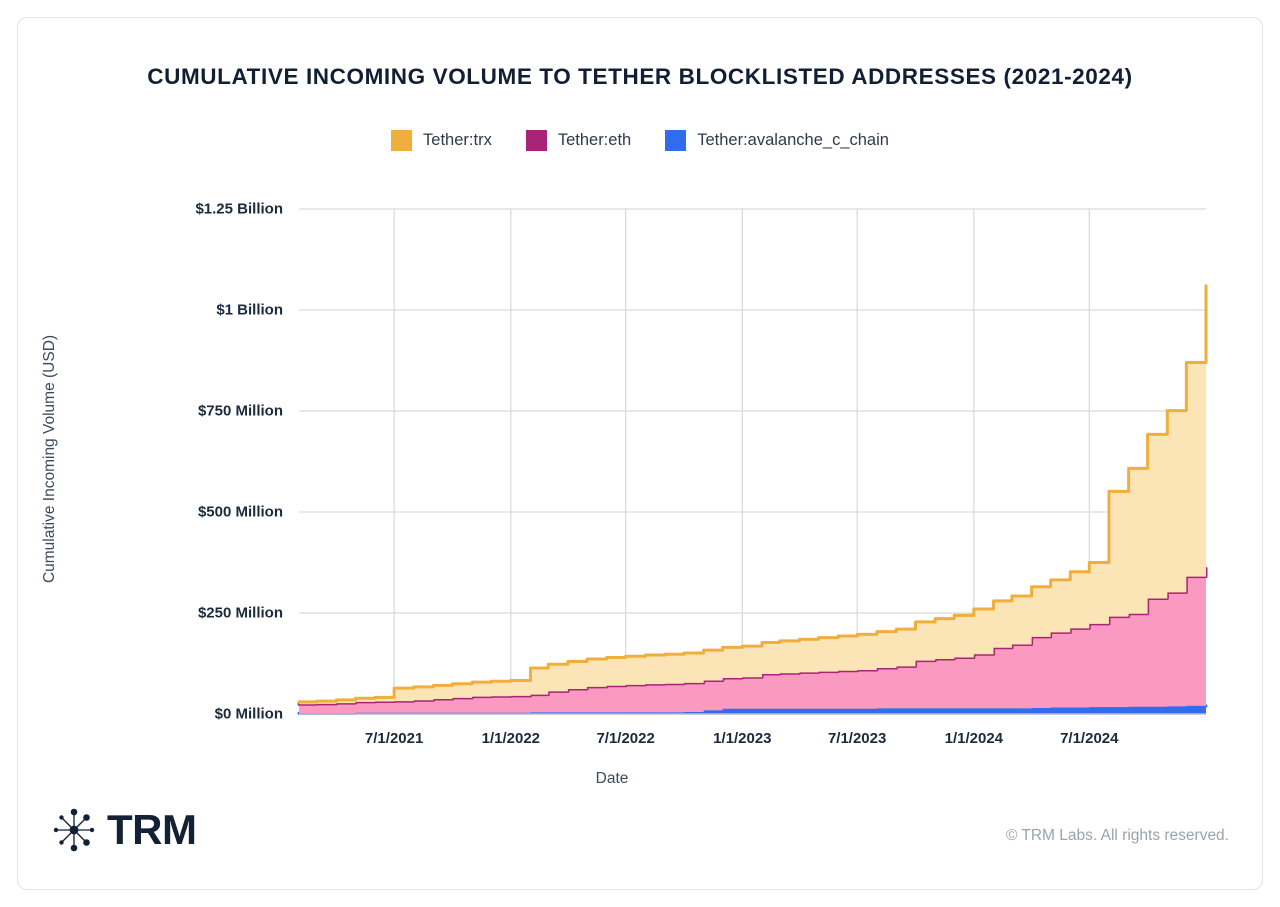 Image resolution: width=1280 pixels, height=907 pixels. What do you see at coordinates (857, 738) in the screenshot?
I see `x-axis-tick-4: 7/1/2023` at bounding box center [857, 738].